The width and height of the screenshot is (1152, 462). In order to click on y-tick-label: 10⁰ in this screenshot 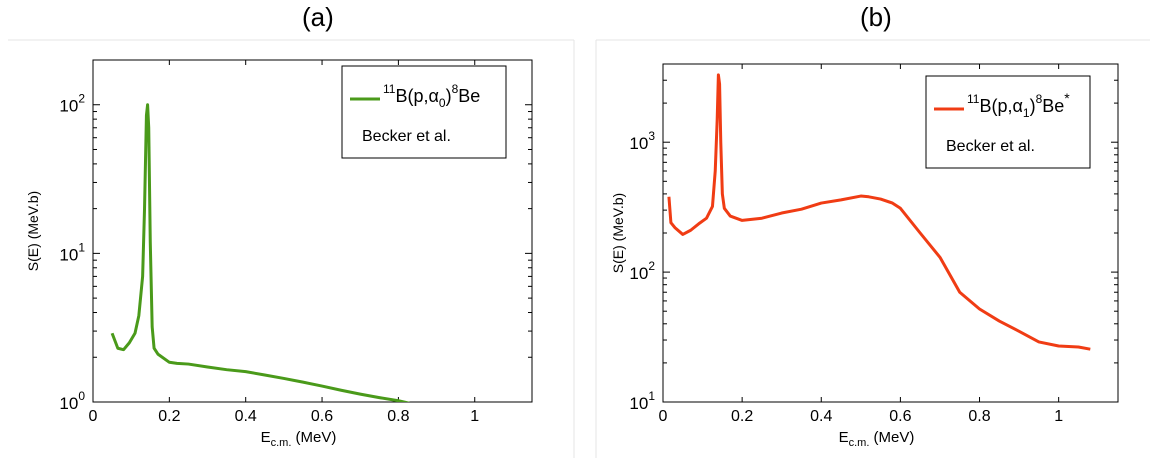, I will do `click(72, 401)`.